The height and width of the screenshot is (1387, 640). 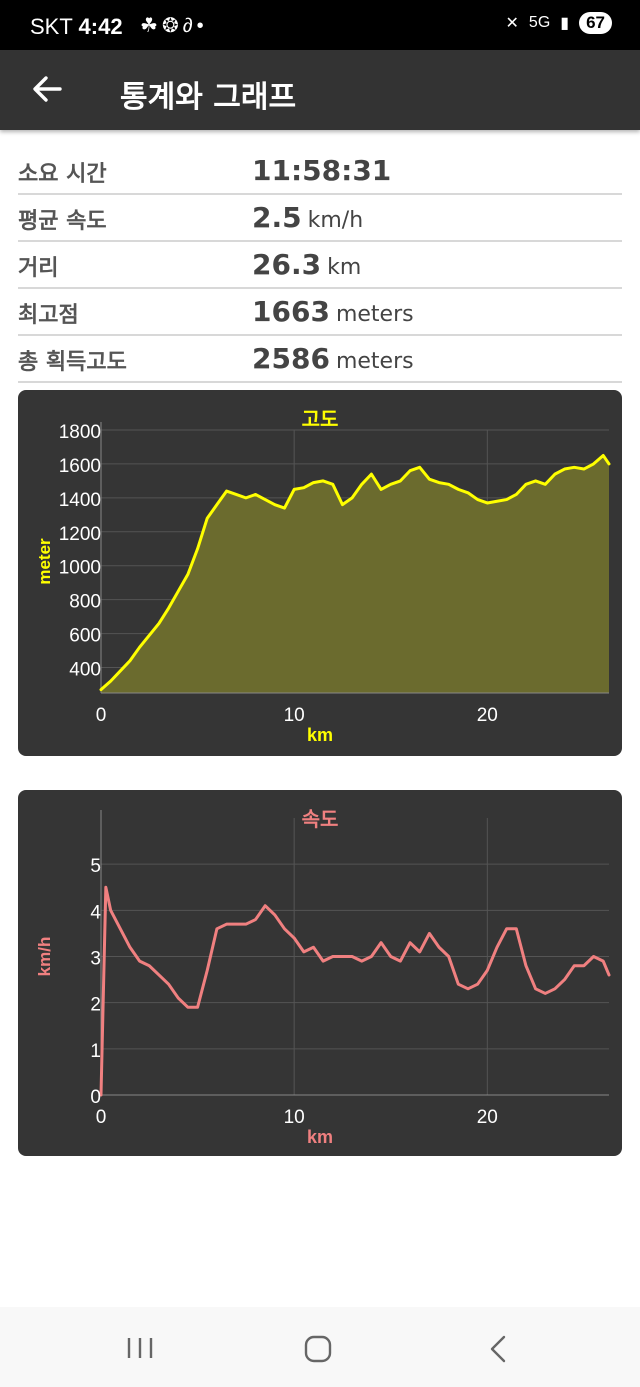 What do you see at coordinates (62, 174) in the screenshot?
I see `stat-label: 소요 시간` at bounding box center [62, 174].